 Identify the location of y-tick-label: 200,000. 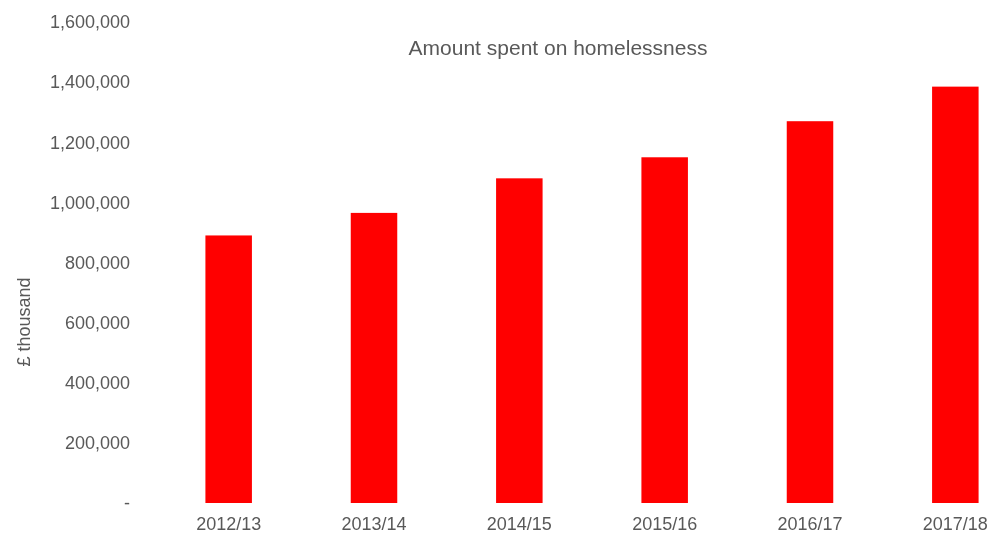
(97, 443).